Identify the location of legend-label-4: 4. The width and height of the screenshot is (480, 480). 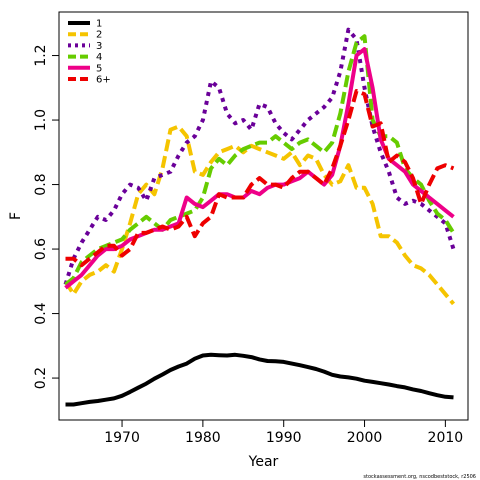
(99, 57).